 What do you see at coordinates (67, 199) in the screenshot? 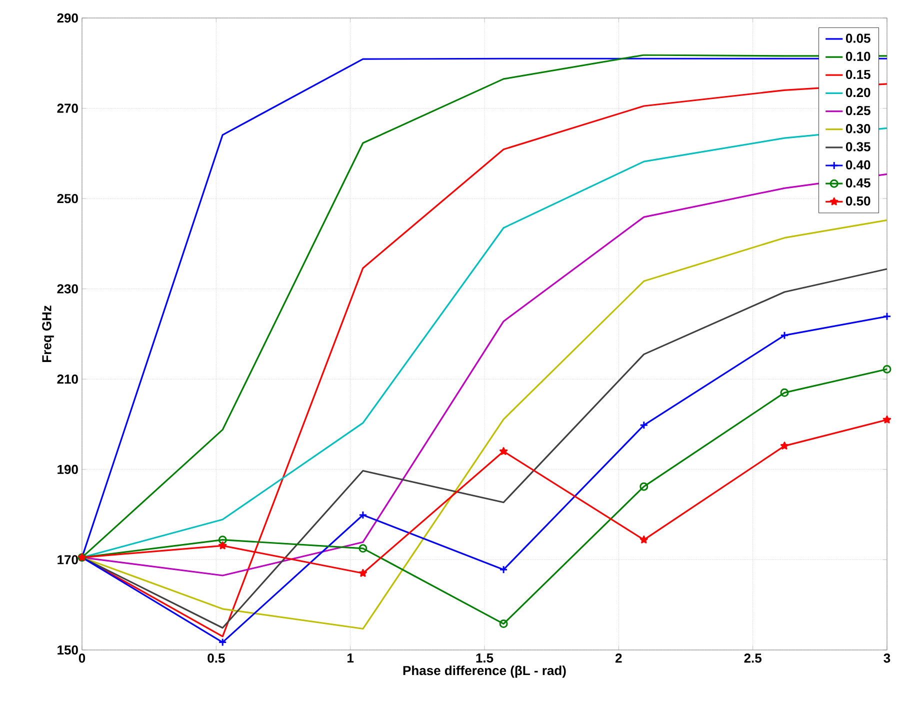
I see `y-tick-label: 250` at bounding box center [67, 199].